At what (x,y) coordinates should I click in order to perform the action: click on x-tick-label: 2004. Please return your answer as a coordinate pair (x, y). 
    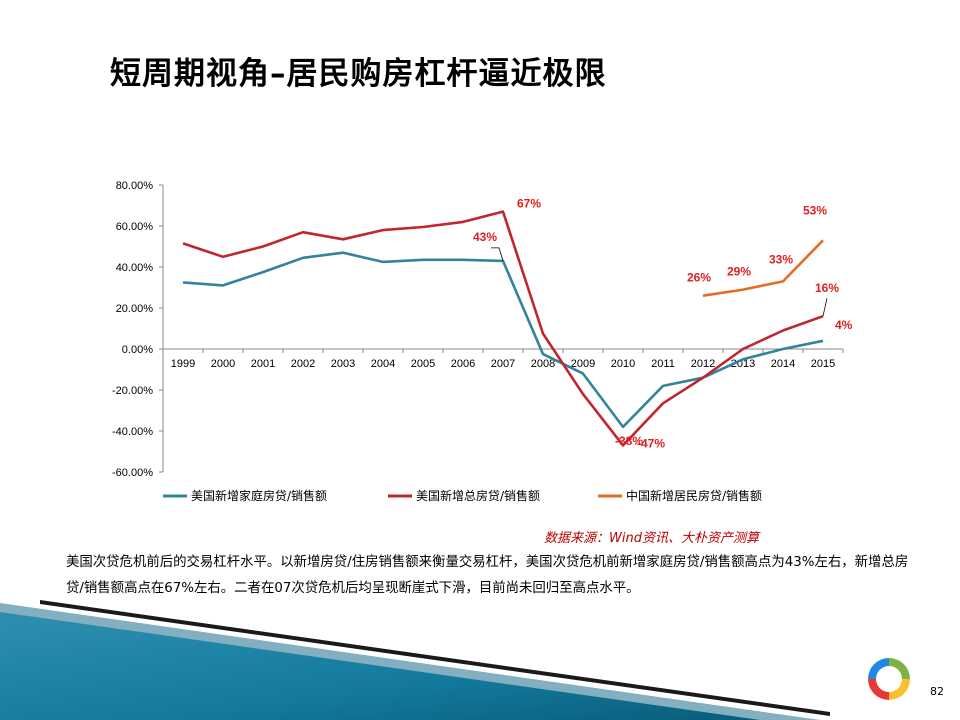
    Looking at the image, I should click on (383, 364).